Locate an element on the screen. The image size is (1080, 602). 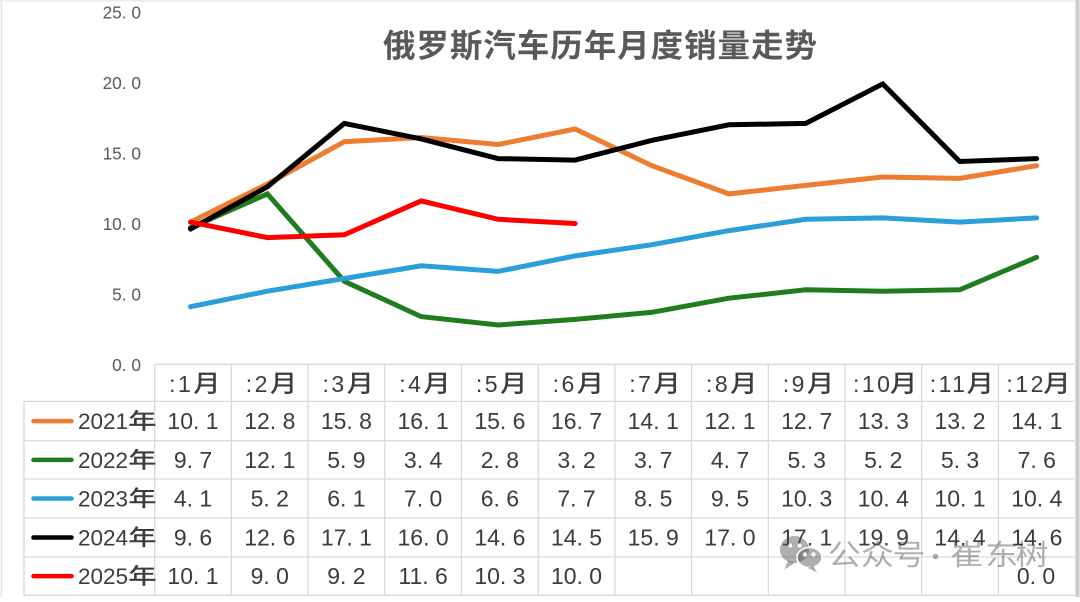
svg-text: 15. 8 is located at coordinates (346, 421).